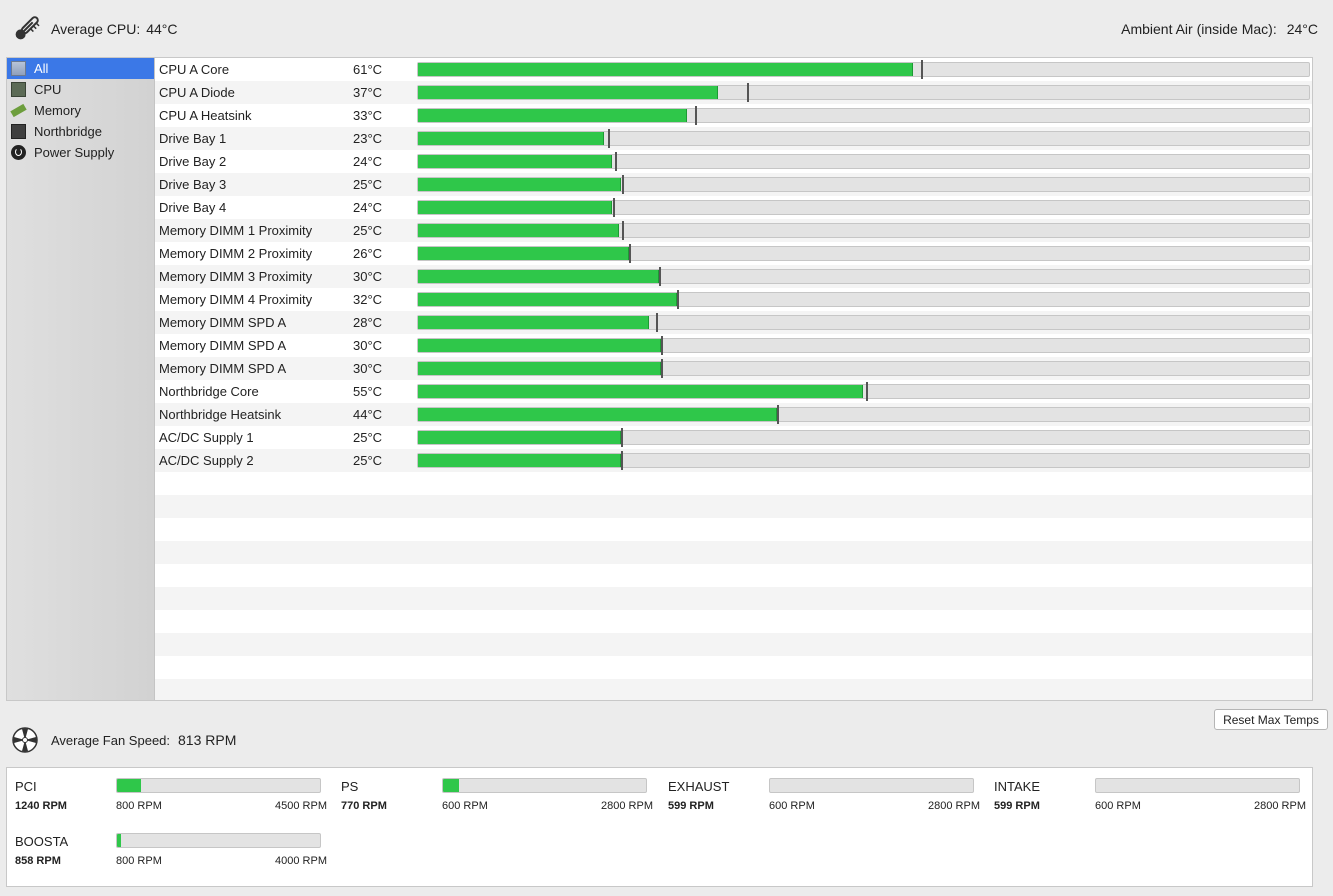 This screenshot has width=1333, height=896. Describe the element at coordinates (368, 414) in the screenshot. I see `sensor-temperature: 44°C` at that location.